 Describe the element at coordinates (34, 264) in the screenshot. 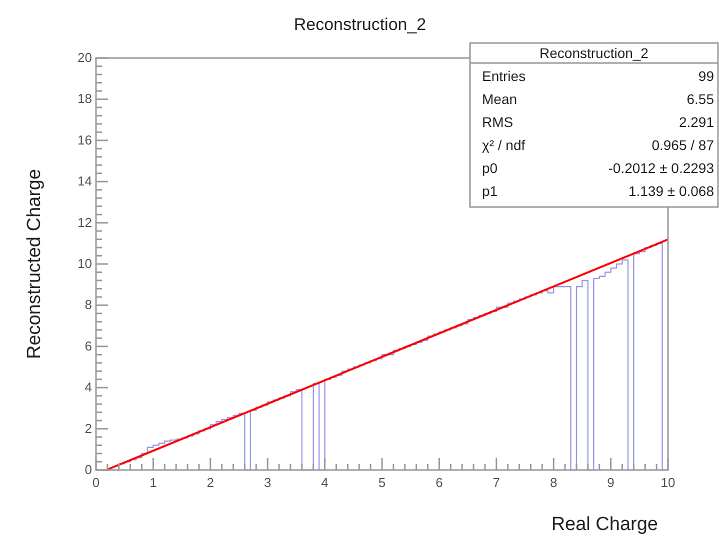

I see `y-axis-title: Reconstructed Charge` at that location.